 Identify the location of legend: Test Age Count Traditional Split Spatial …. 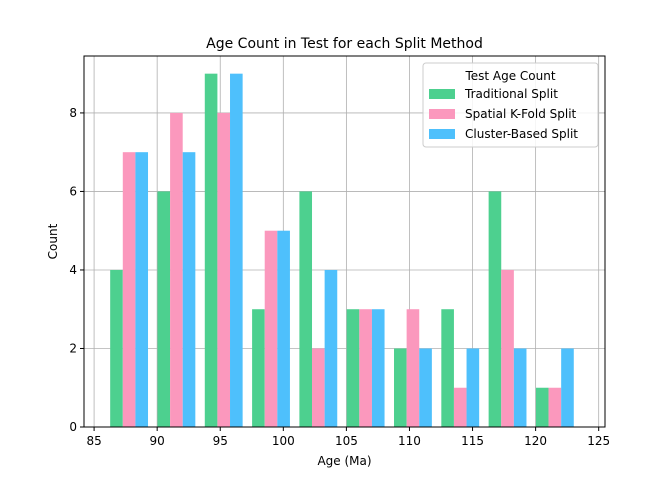
(510, 105).